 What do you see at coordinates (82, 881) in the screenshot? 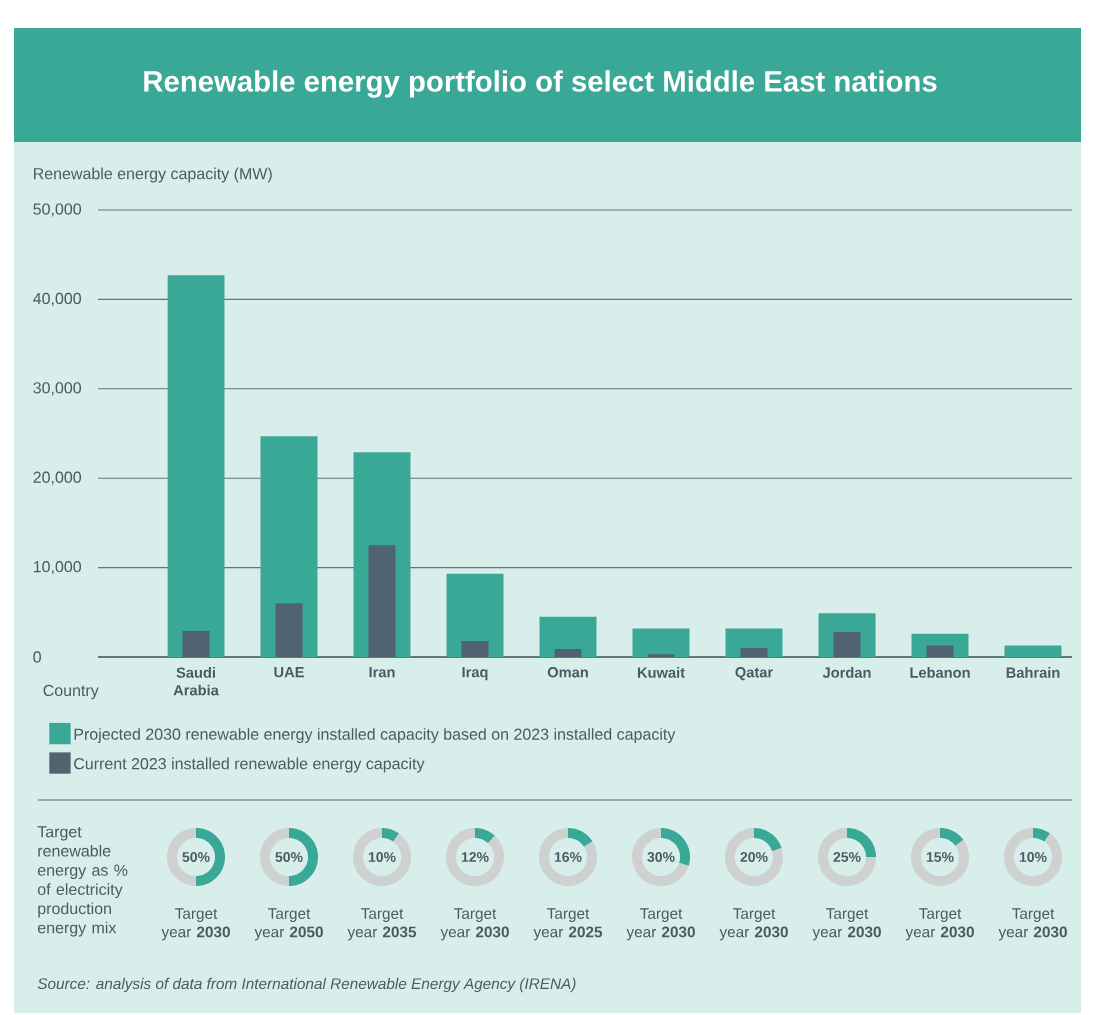
I see `text: Target renewable energy as % of electricity production energy mix` at bounding box center [82, 881].